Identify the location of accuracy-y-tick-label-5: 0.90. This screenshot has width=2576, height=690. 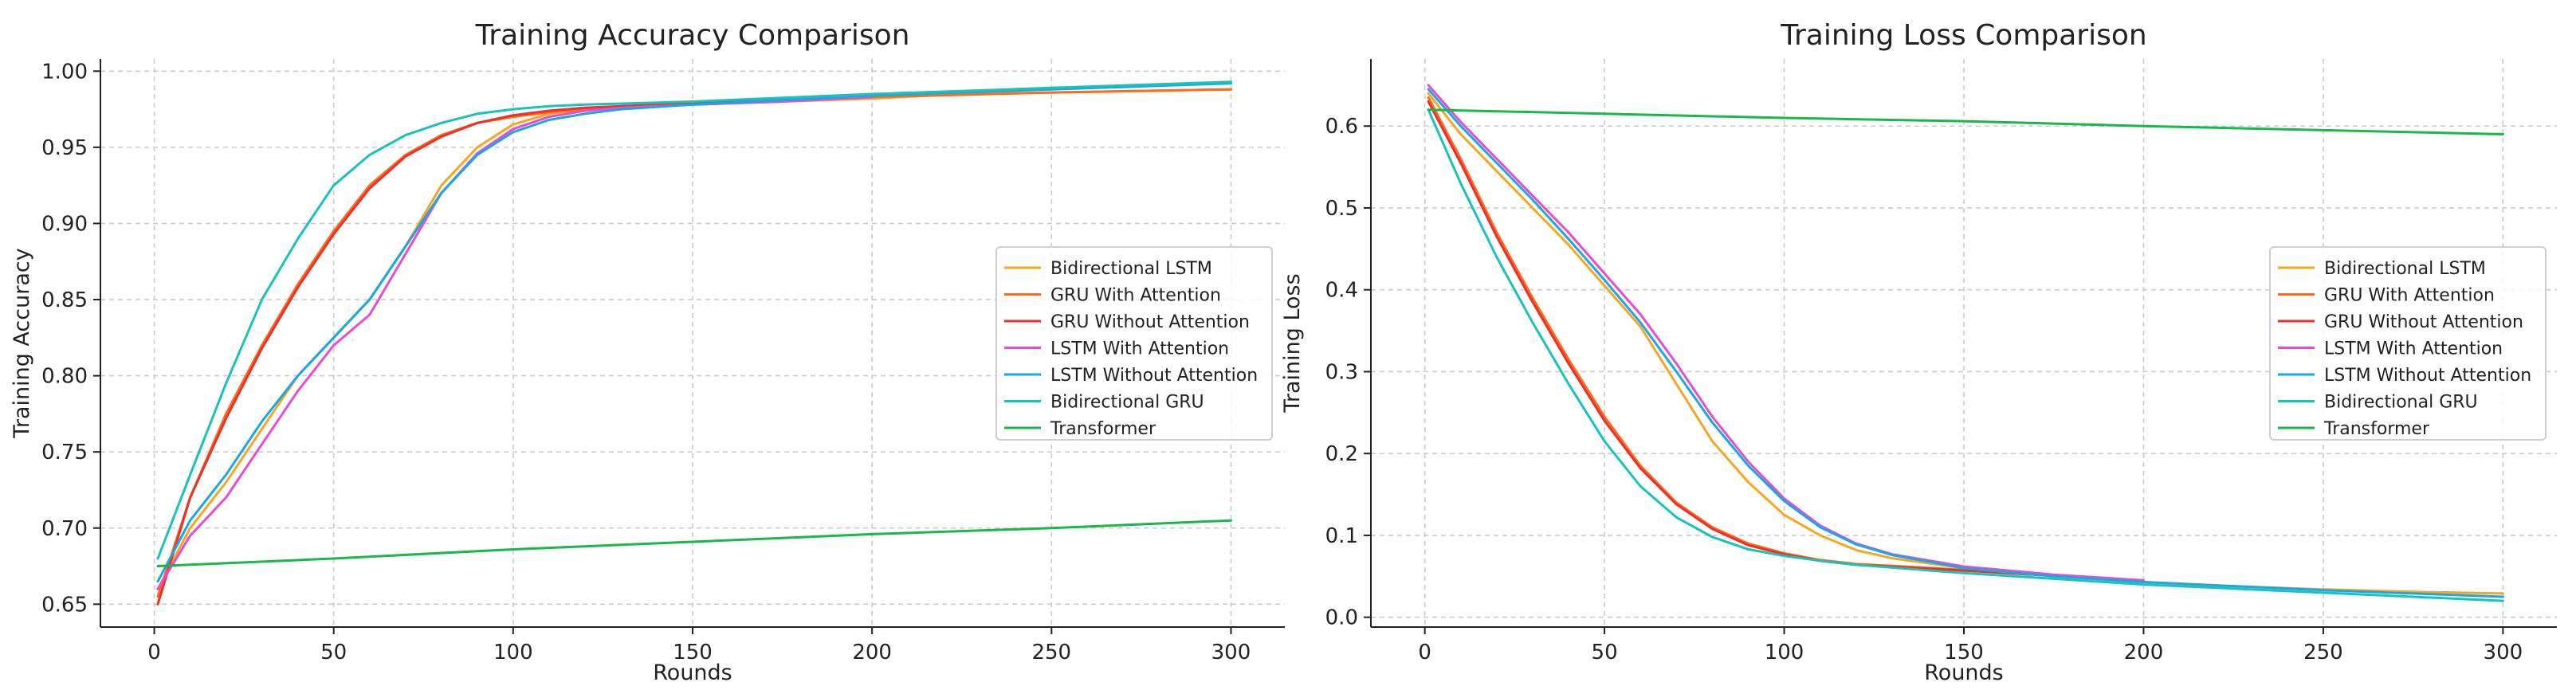
(64, 224).